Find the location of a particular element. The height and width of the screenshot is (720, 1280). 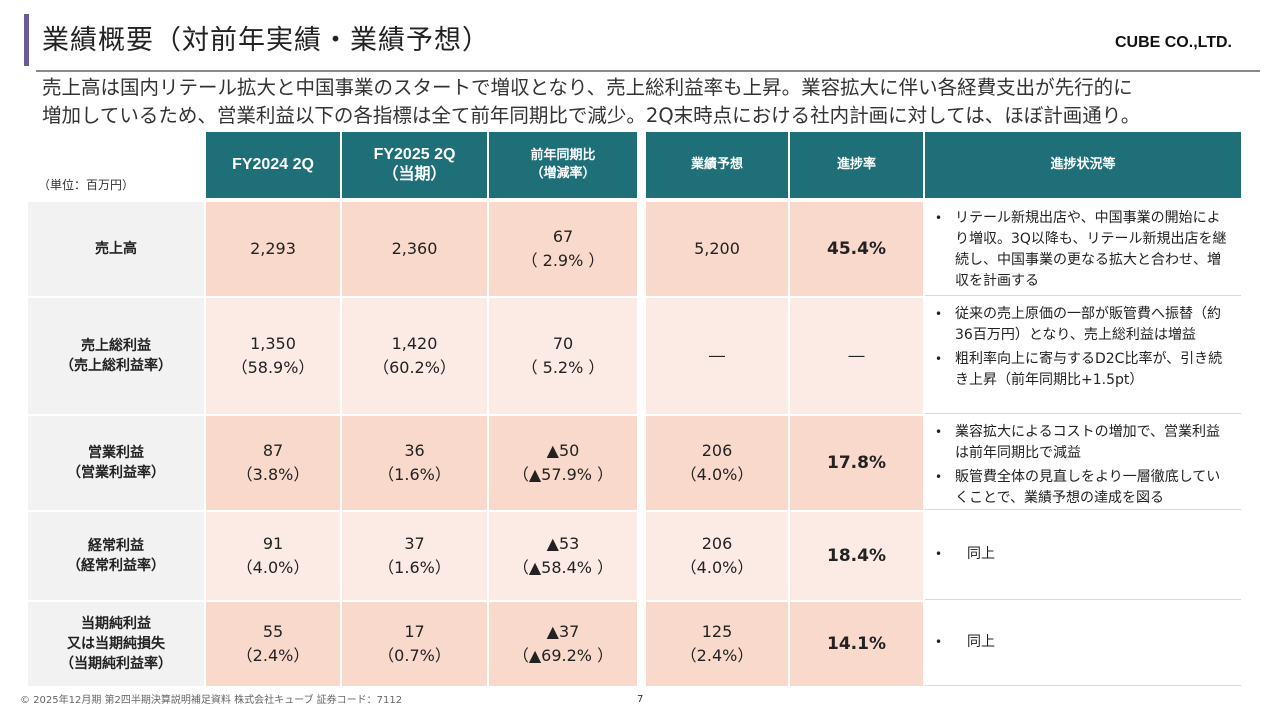

company-name: CUBE CO.,LTD. is located at coordinates (1173, 42).